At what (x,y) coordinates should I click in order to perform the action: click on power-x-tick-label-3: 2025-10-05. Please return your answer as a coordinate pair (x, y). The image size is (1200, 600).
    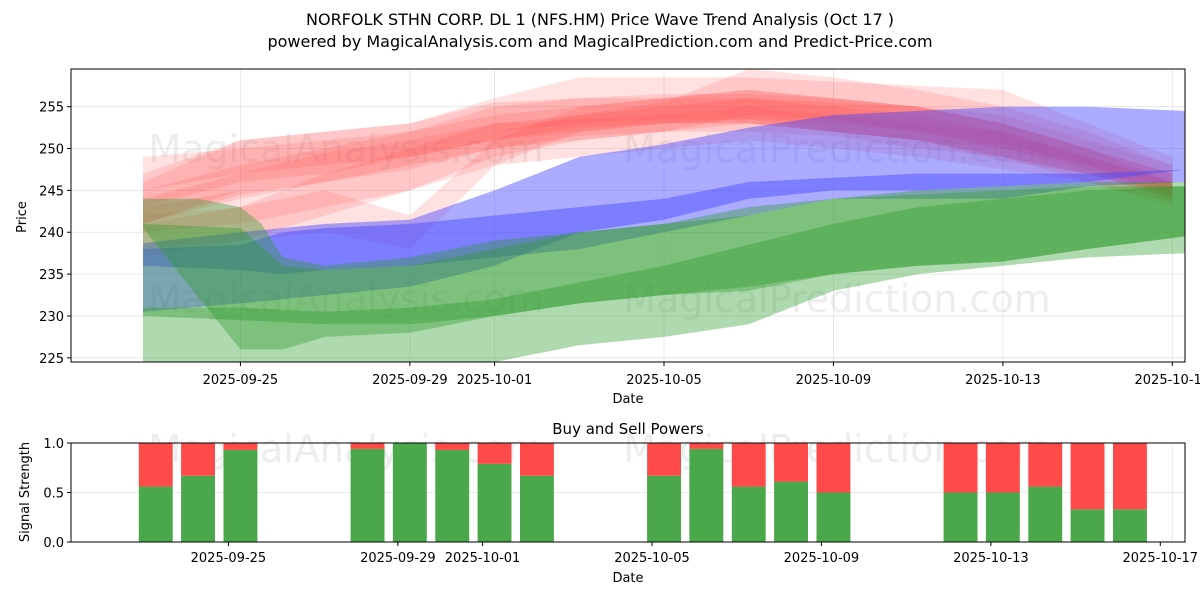
    Looking at the image, I should click on (652, 558).